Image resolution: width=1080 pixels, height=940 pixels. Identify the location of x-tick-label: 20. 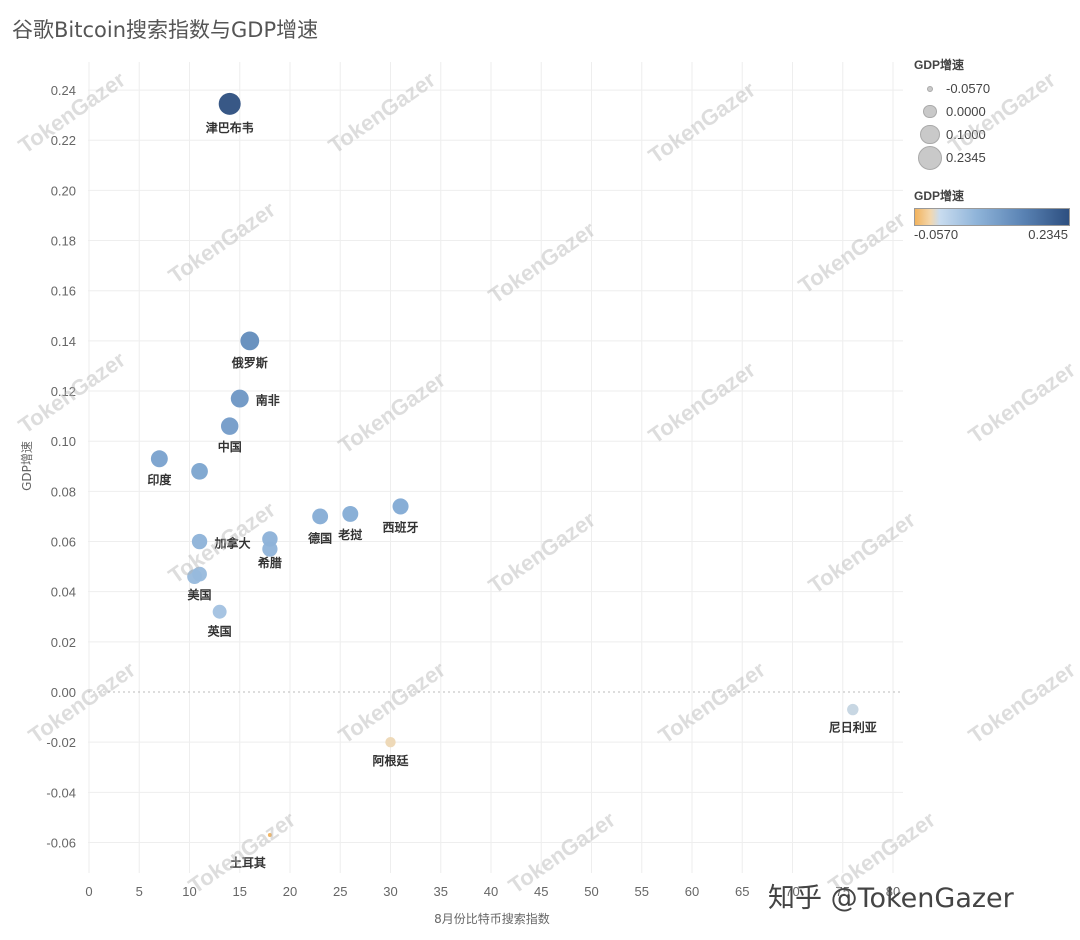
(290, 891).